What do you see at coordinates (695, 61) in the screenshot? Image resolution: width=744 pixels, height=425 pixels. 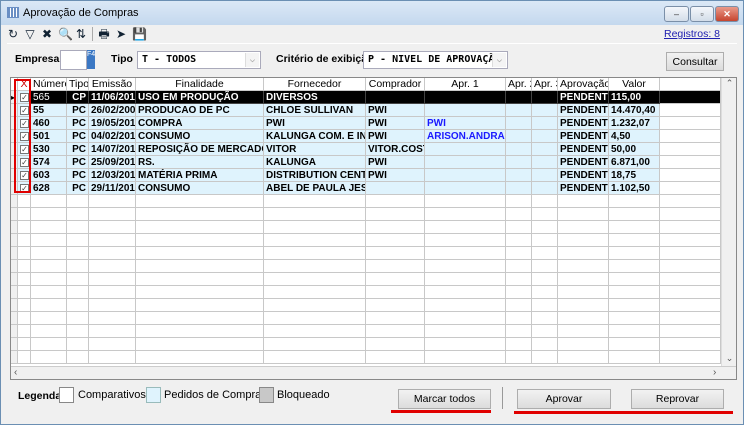 I see `consultar-button: Consultar` at bounding box center [695, 61].